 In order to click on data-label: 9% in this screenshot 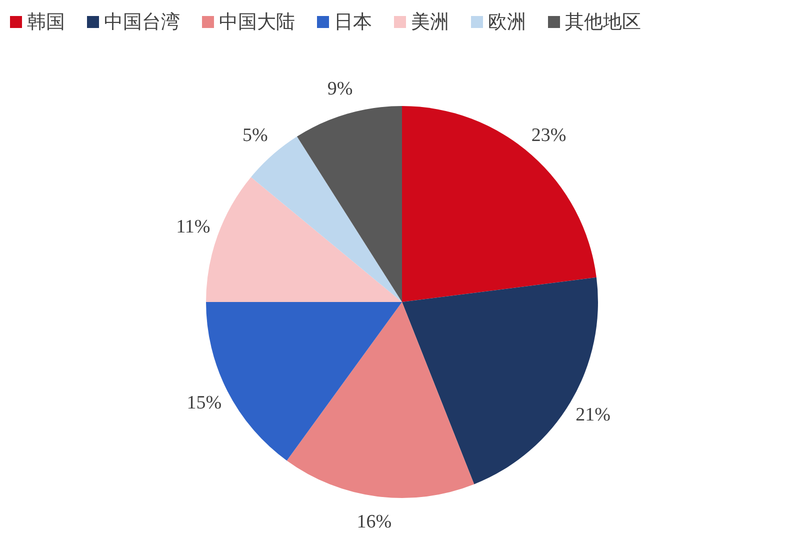, I will do `click(340, 89)`.